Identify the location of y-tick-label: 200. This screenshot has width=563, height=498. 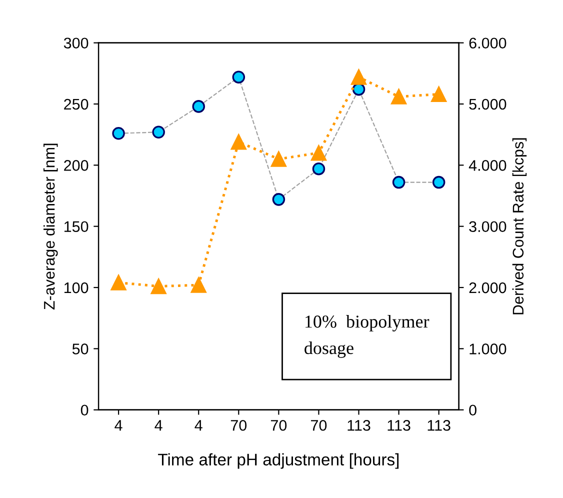
(76, 165).